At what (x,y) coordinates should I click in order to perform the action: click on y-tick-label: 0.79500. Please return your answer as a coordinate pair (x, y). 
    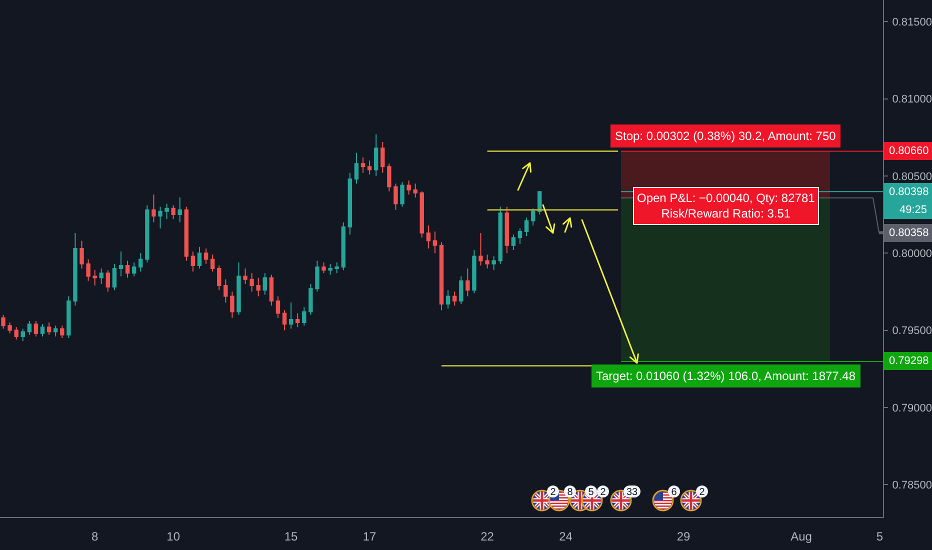
    Looking at the image, I should click on (912, 331).